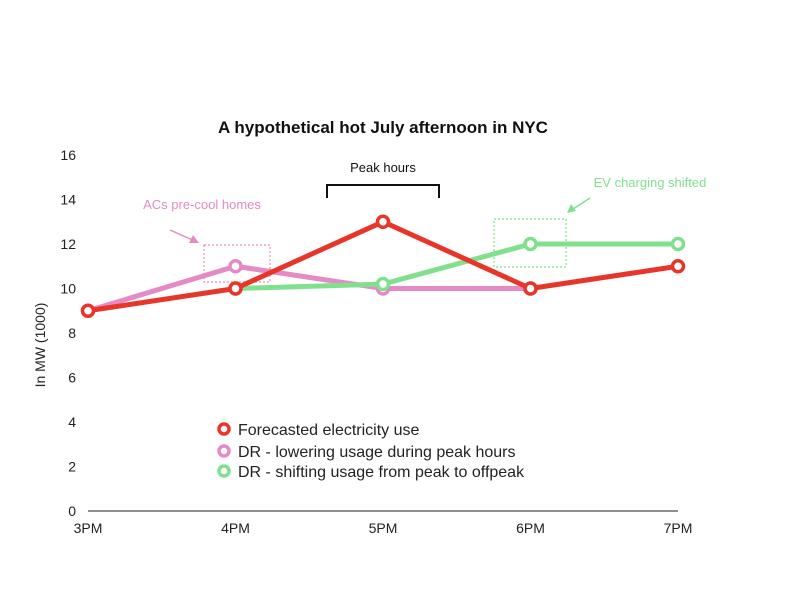 The image size is (800, 600). I want to click on y-tick-label: 16, so click(68, 155).